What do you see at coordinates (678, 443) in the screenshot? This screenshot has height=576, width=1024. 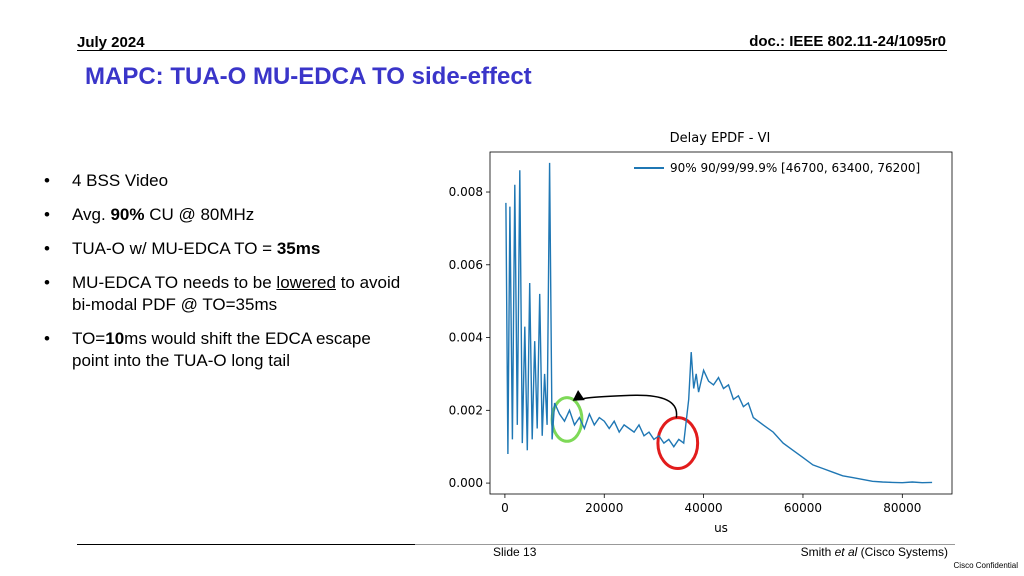 I see `highlight-circle` at bounding box center [678, 443].